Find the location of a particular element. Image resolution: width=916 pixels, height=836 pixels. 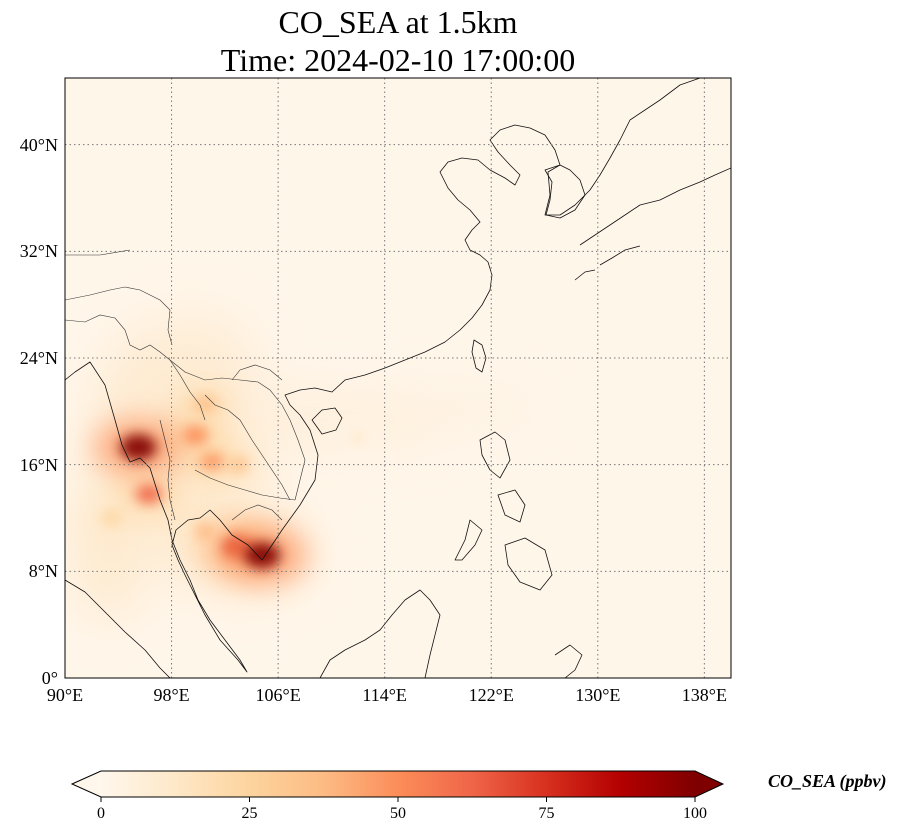

hotspot-core-northern-laos is located at coordinates (205, 404).